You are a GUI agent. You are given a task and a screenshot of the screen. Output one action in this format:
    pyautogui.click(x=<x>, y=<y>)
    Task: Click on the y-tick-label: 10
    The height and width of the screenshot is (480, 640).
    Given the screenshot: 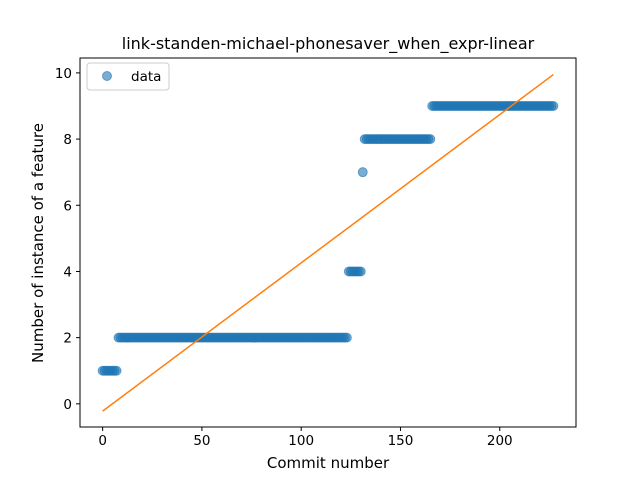 What is the action you would take?
    pyautogui.click(x=63, y=74)
    